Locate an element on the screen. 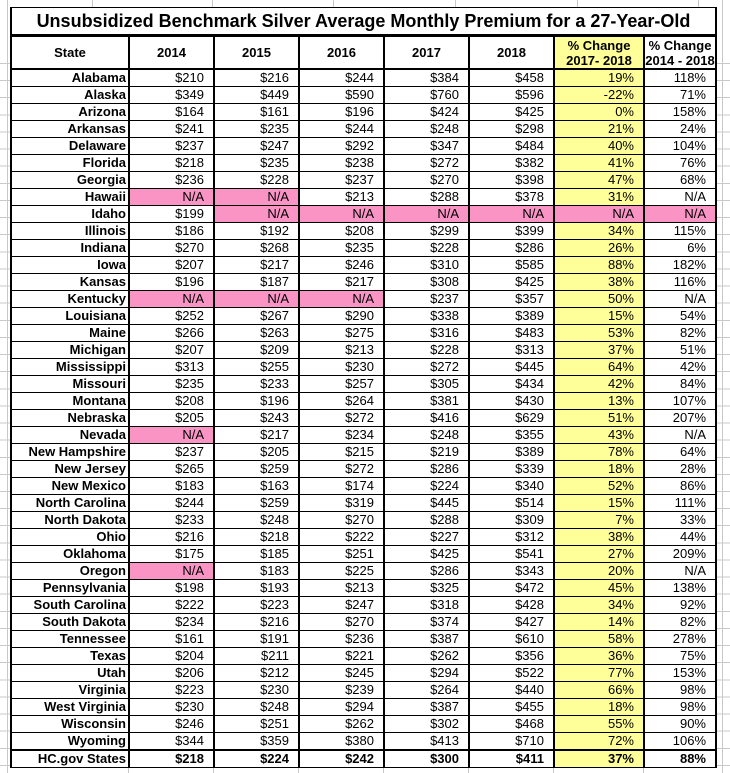  state-cell: Virginia is located at coordinates (70, 690).